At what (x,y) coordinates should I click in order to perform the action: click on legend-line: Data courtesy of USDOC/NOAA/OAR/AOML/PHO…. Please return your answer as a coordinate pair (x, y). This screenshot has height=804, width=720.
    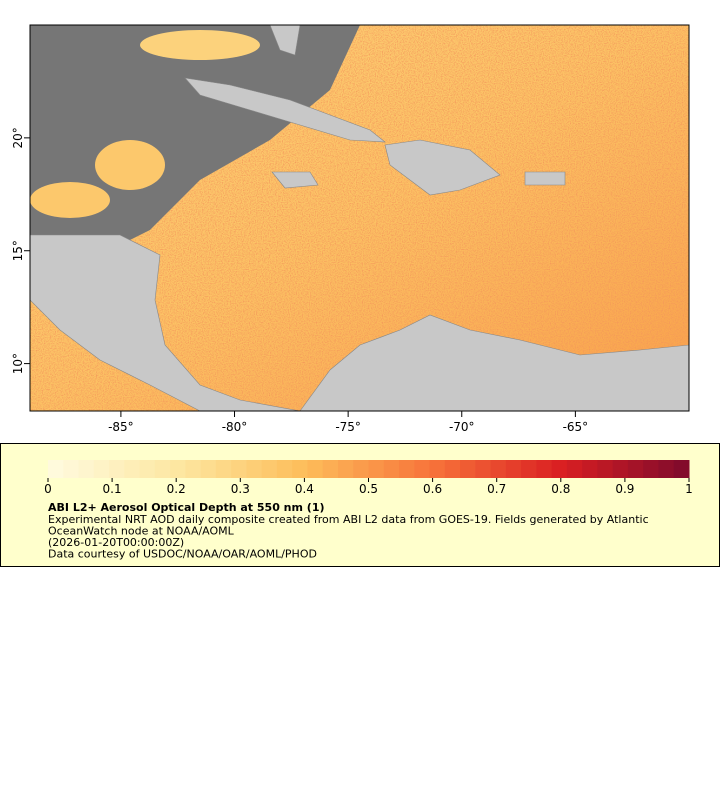
    Looking at the image, I should click on (182, 554).